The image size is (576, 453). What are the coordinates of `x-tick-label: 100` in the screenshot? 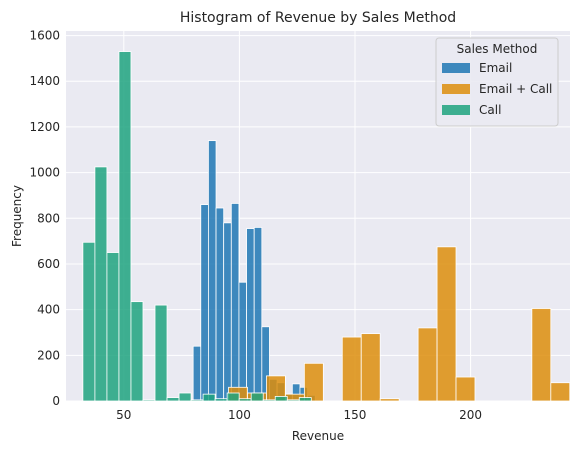 It's located at (239, 415).